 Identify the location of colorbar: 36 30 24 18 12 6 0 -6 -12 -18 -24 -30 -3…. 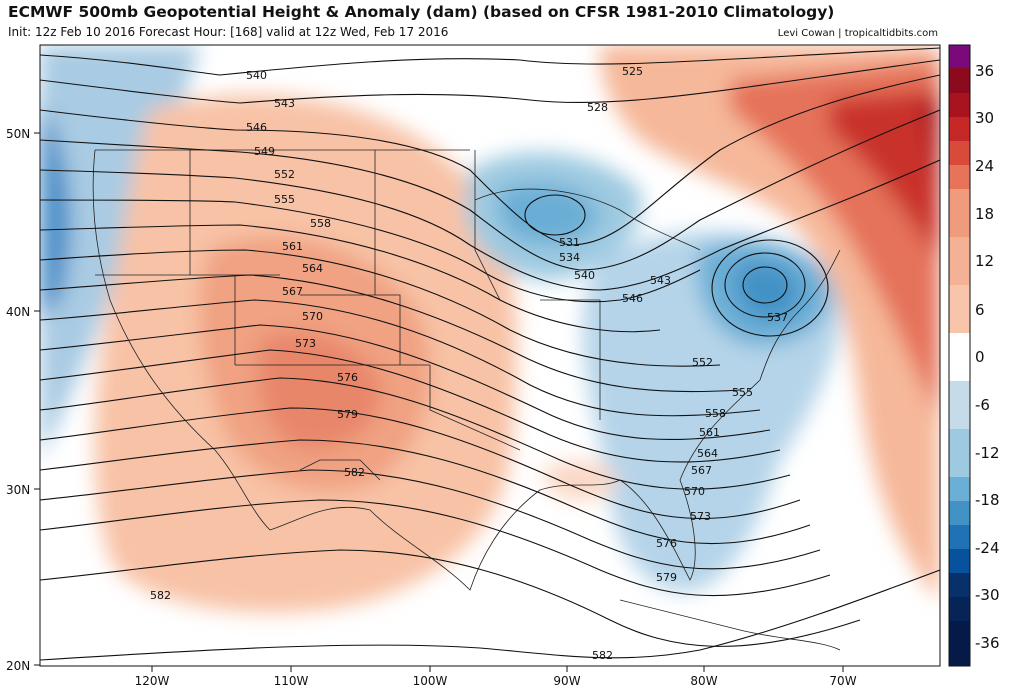
(974, 355).